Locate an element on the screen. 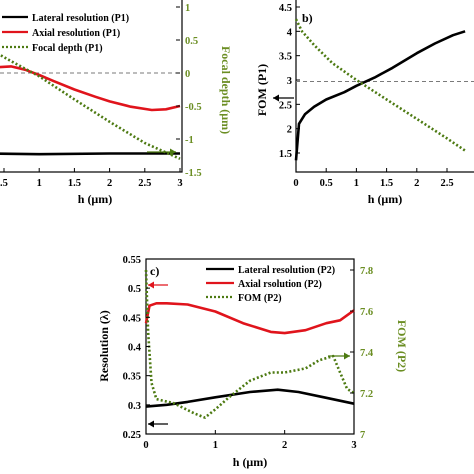 This screenshot has height=474, width=474. panel-c-label: c) is located at coordinates (154, 271).